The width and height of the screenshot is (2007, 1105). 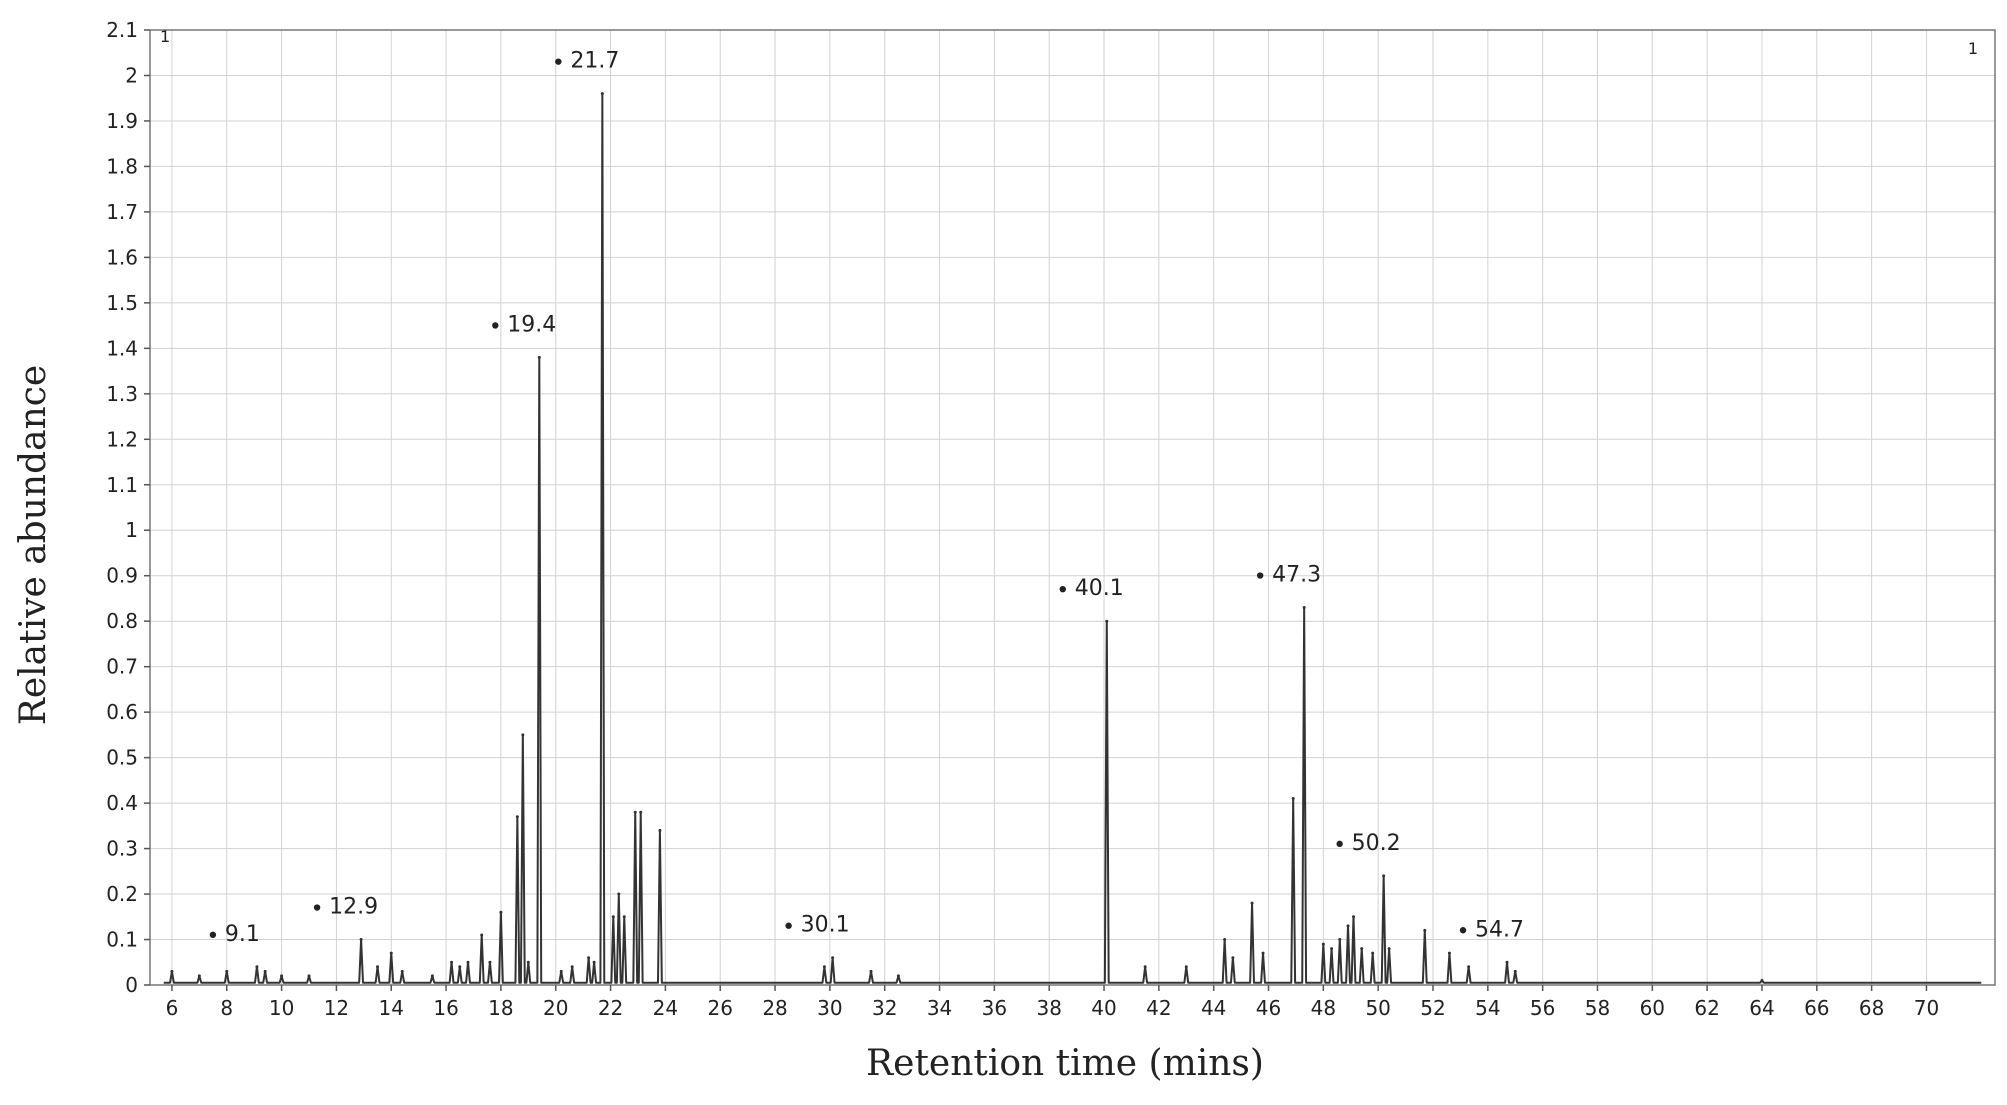 What do you see at coordinates (122, 803) in the screenshot?
I see `y-tick-label: 0.4` at bounding box center [122, 803].